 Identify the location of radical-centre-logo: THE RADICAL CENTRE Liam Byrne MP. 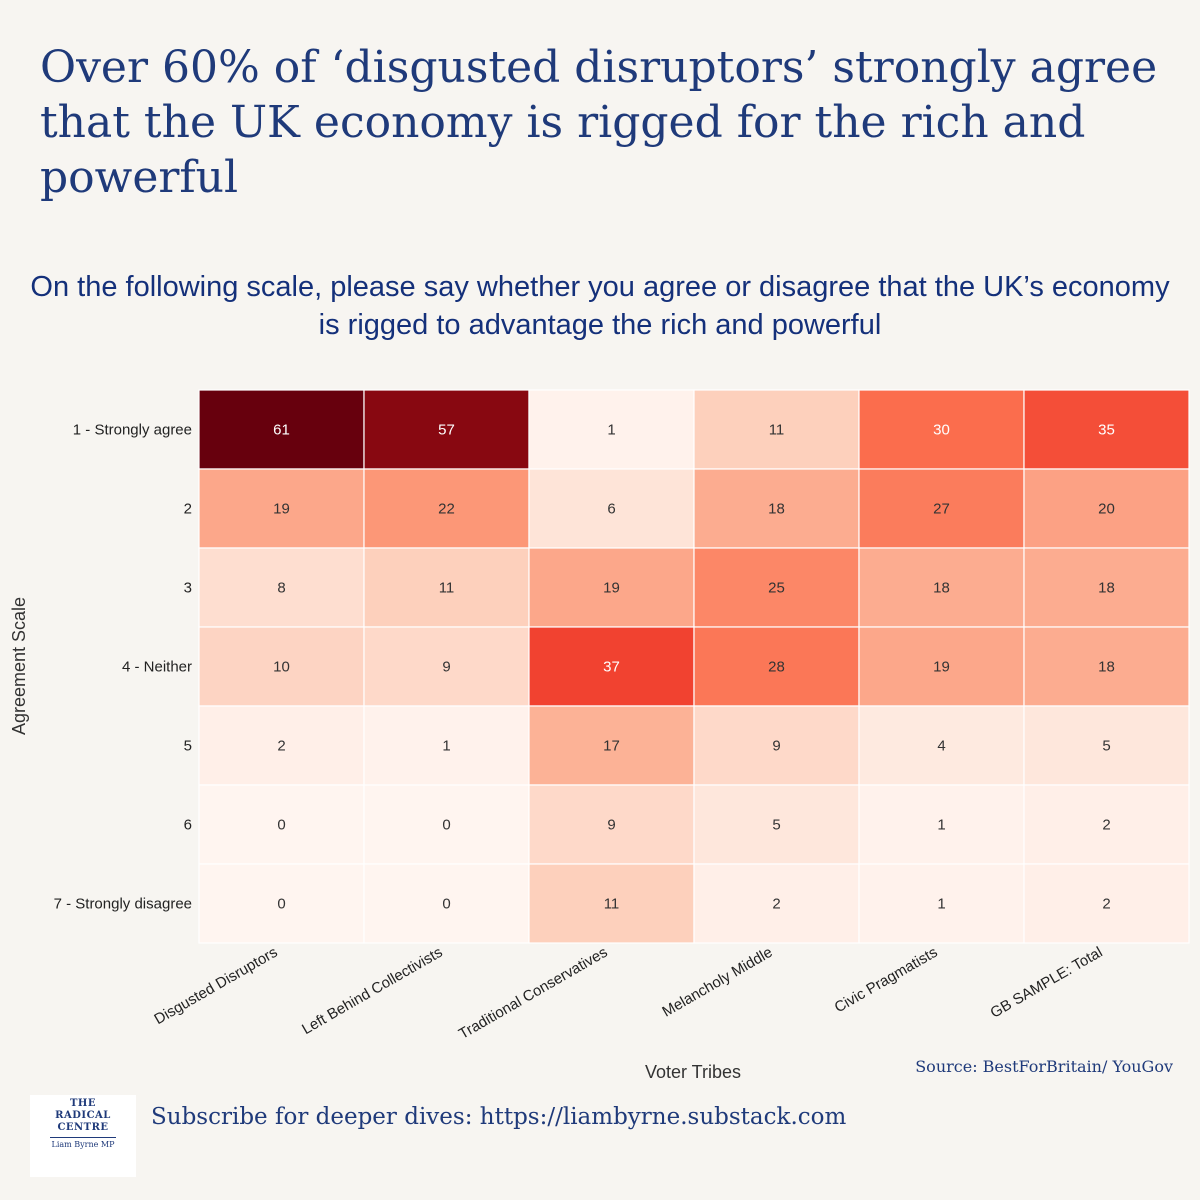
(83, 1136).